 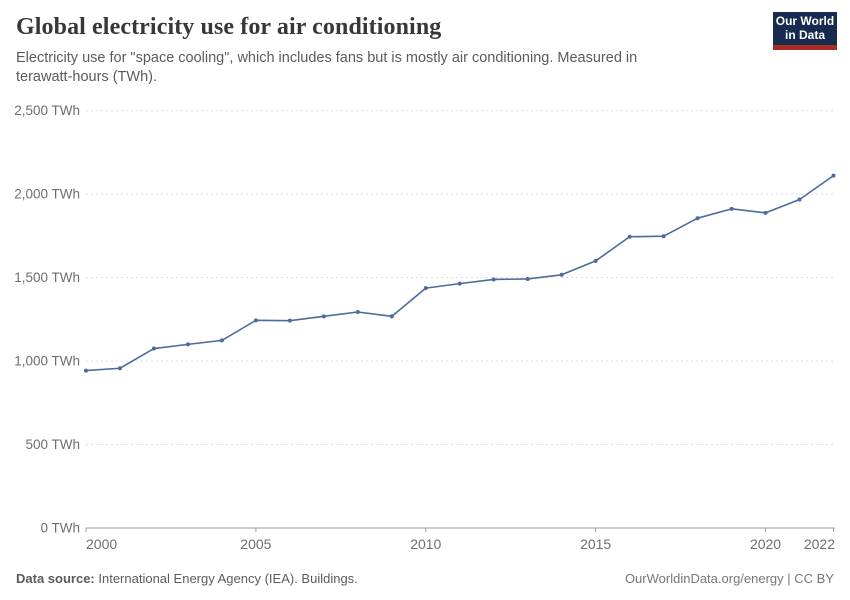 I want to click on x-tick-label: 2020, so click(x=765, y=544).